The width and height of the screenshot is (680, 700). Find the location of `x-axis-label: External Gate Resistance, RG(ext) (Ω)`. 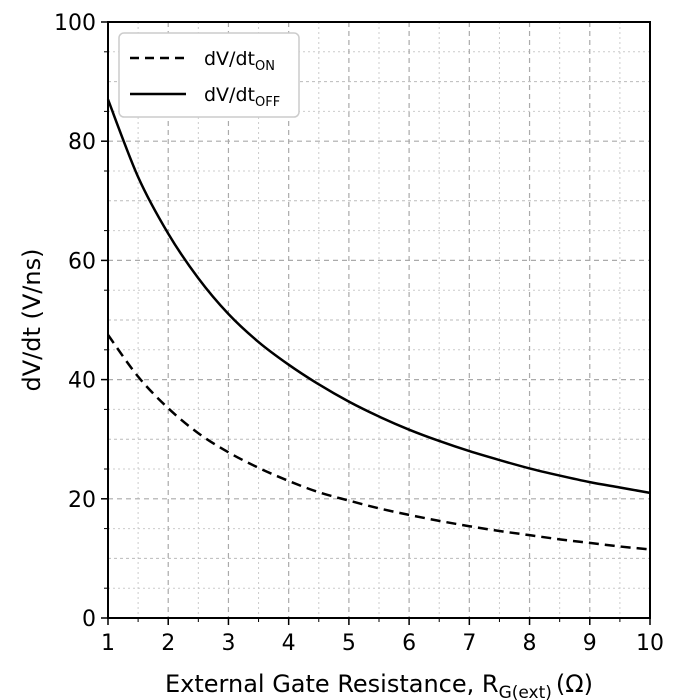

x-axis-label: External Gate Resistance, RG(ext) (Ω) is located at coordinates (379, 685).